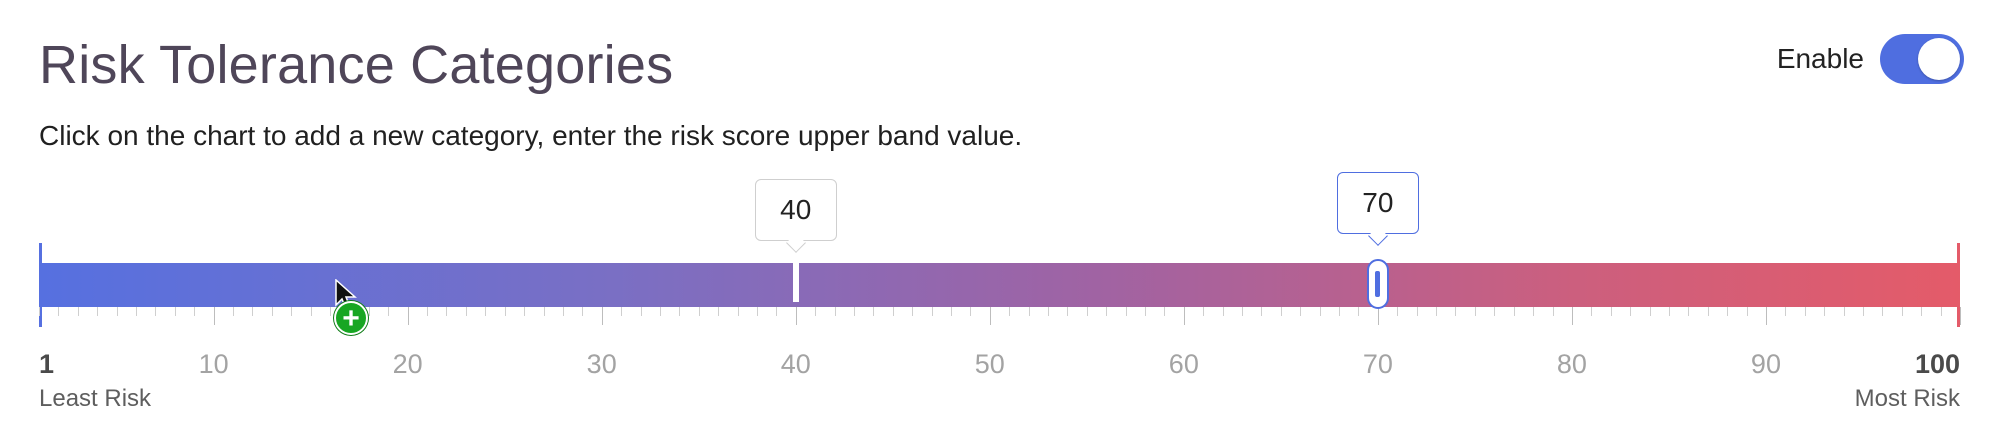  What do you see at coordinates (40, 285) in the screenshot?
I see `slider-start-line` at bounding box center [40, 285].